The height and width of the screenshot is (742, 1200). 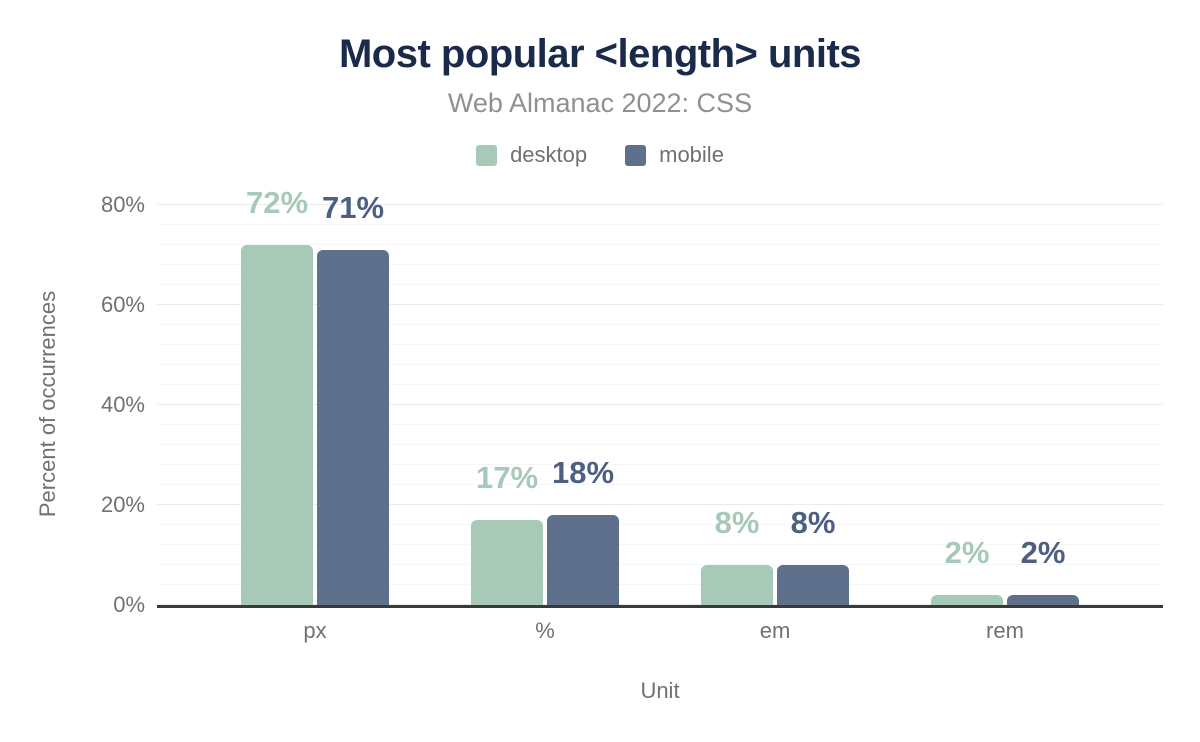 I want to click on bar-mobile-rem, so click(x=1043, y=600).